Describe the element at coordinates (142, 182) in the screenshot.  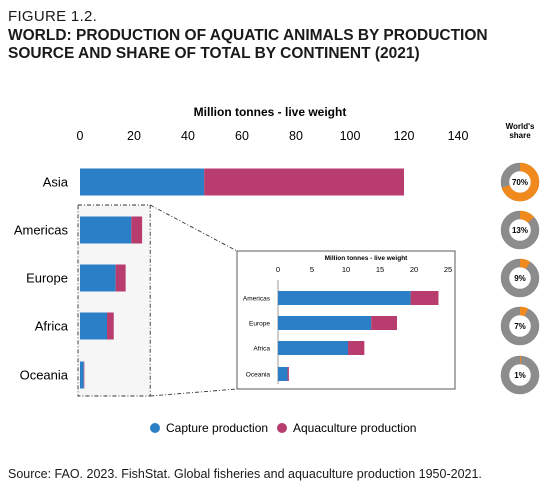
I see `main-bar-capture-asia` at that location.